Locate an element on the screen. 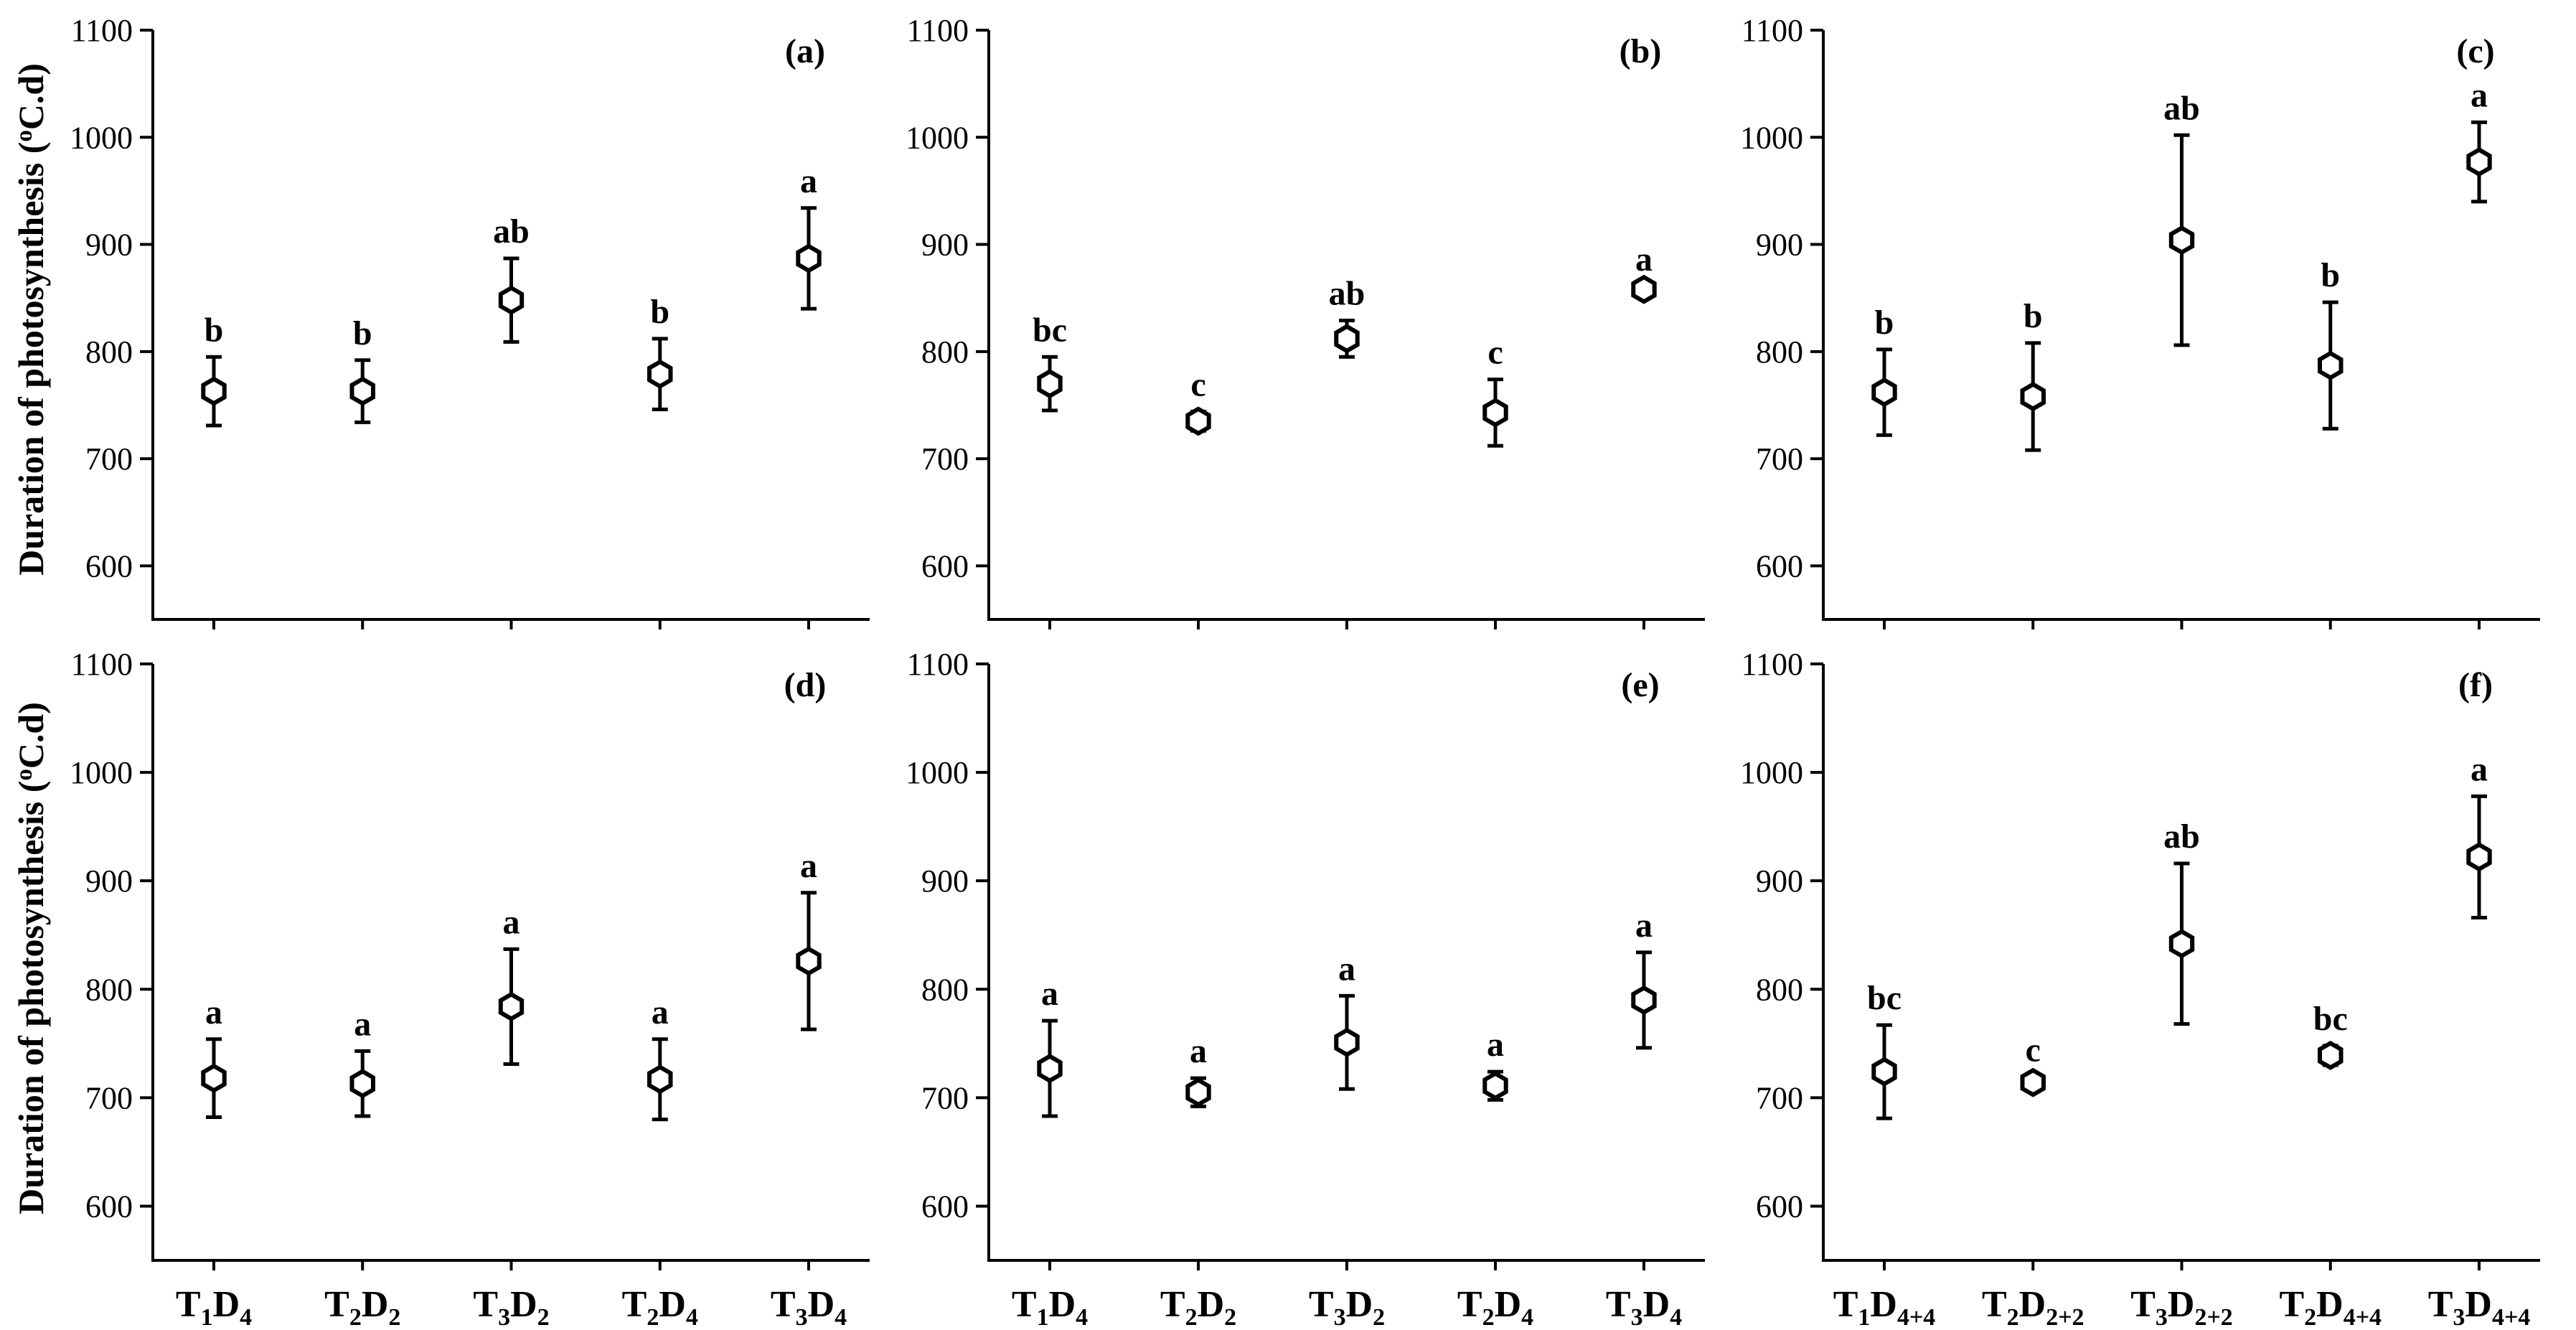  x-tick-label: T1D4+4 is located at coordinates (1884, 1307).